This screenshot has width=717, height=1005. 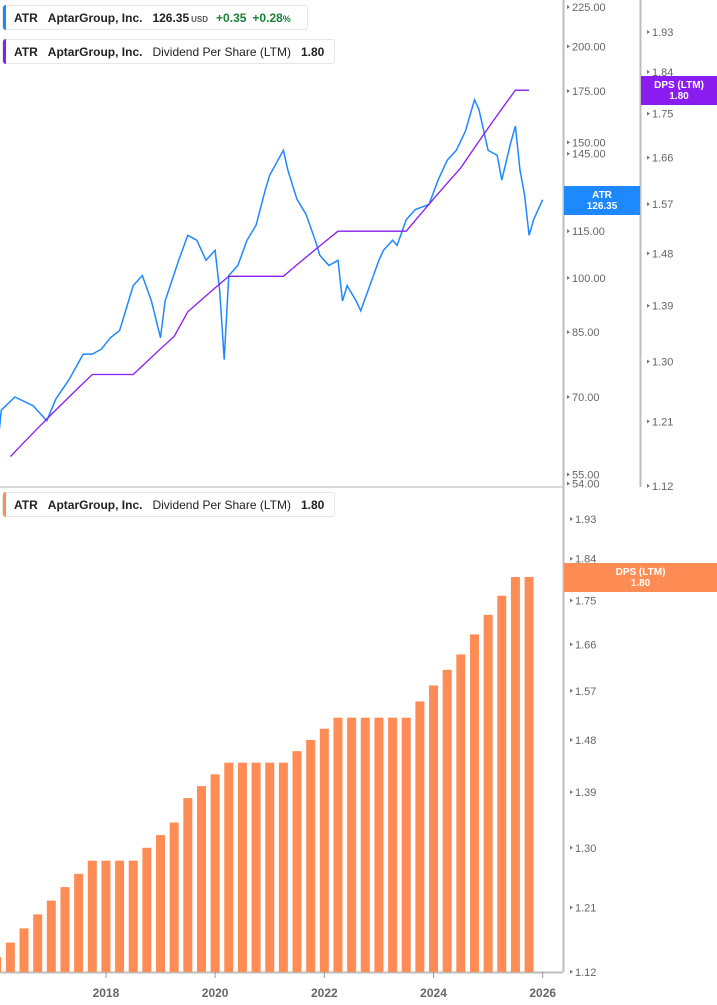 I want to click on dps-bottom-tick-label: 1.75, so click(x=585, y=601).